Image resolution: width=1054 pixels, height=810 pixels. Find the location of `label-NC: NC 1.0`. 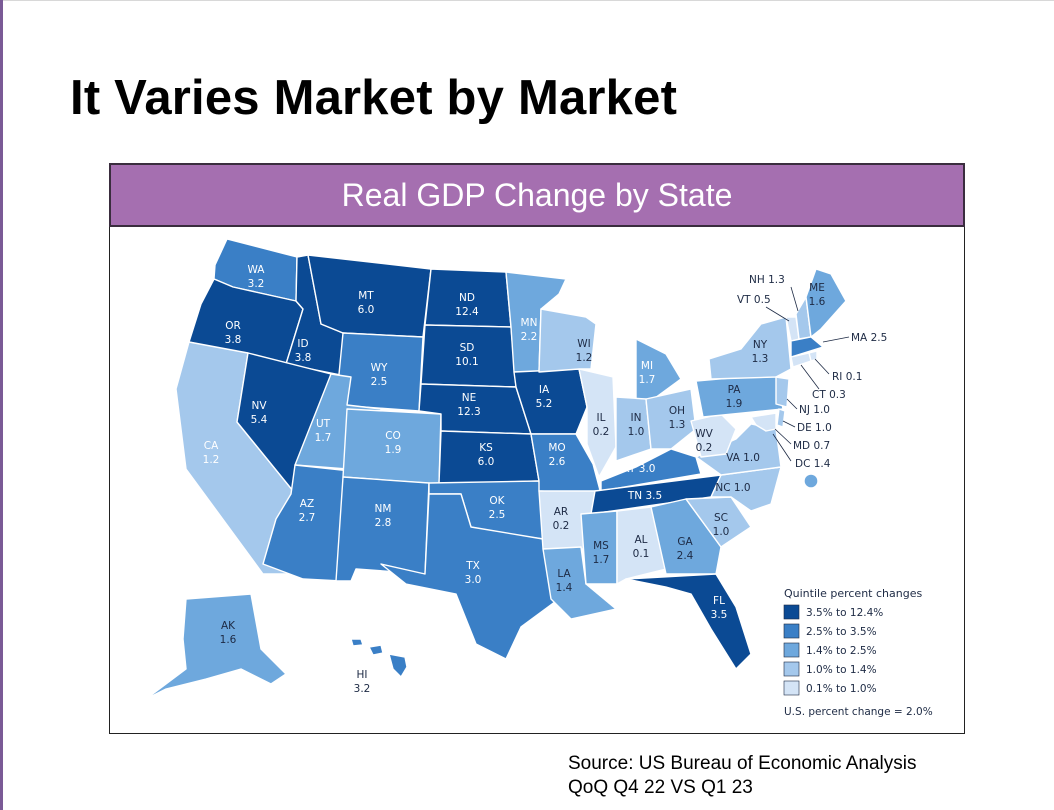

label-NC: NC 1.0 is located at coordinates (732, 488).